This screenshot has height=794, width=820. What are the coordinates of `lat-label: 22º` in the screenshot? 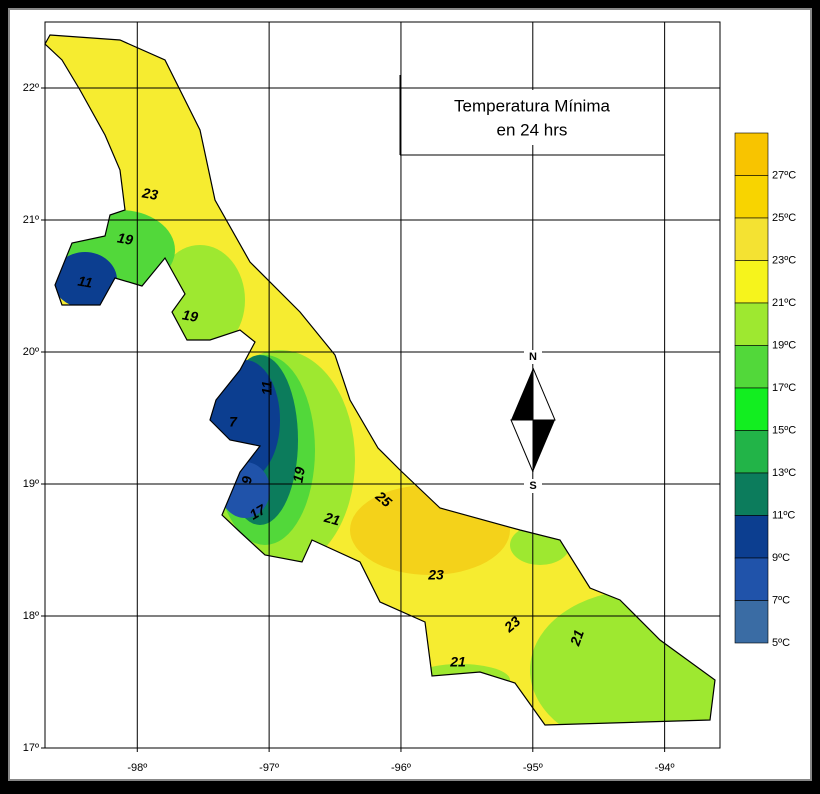 It's located at (31, 88).